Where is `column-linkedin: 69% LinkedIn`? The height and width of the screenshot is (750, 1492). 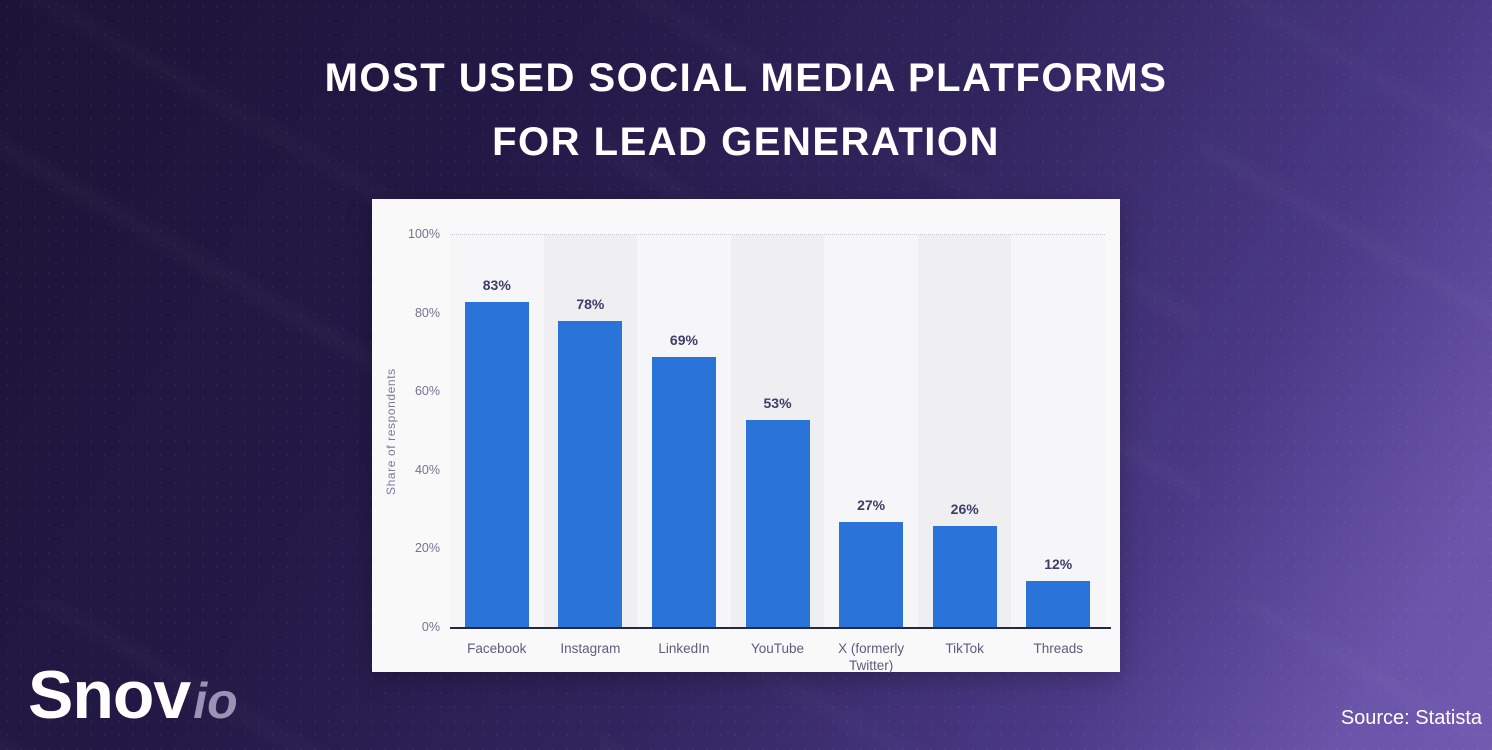 column-linkedin: 69% LinkedIn is located at coordinates (684, 445).